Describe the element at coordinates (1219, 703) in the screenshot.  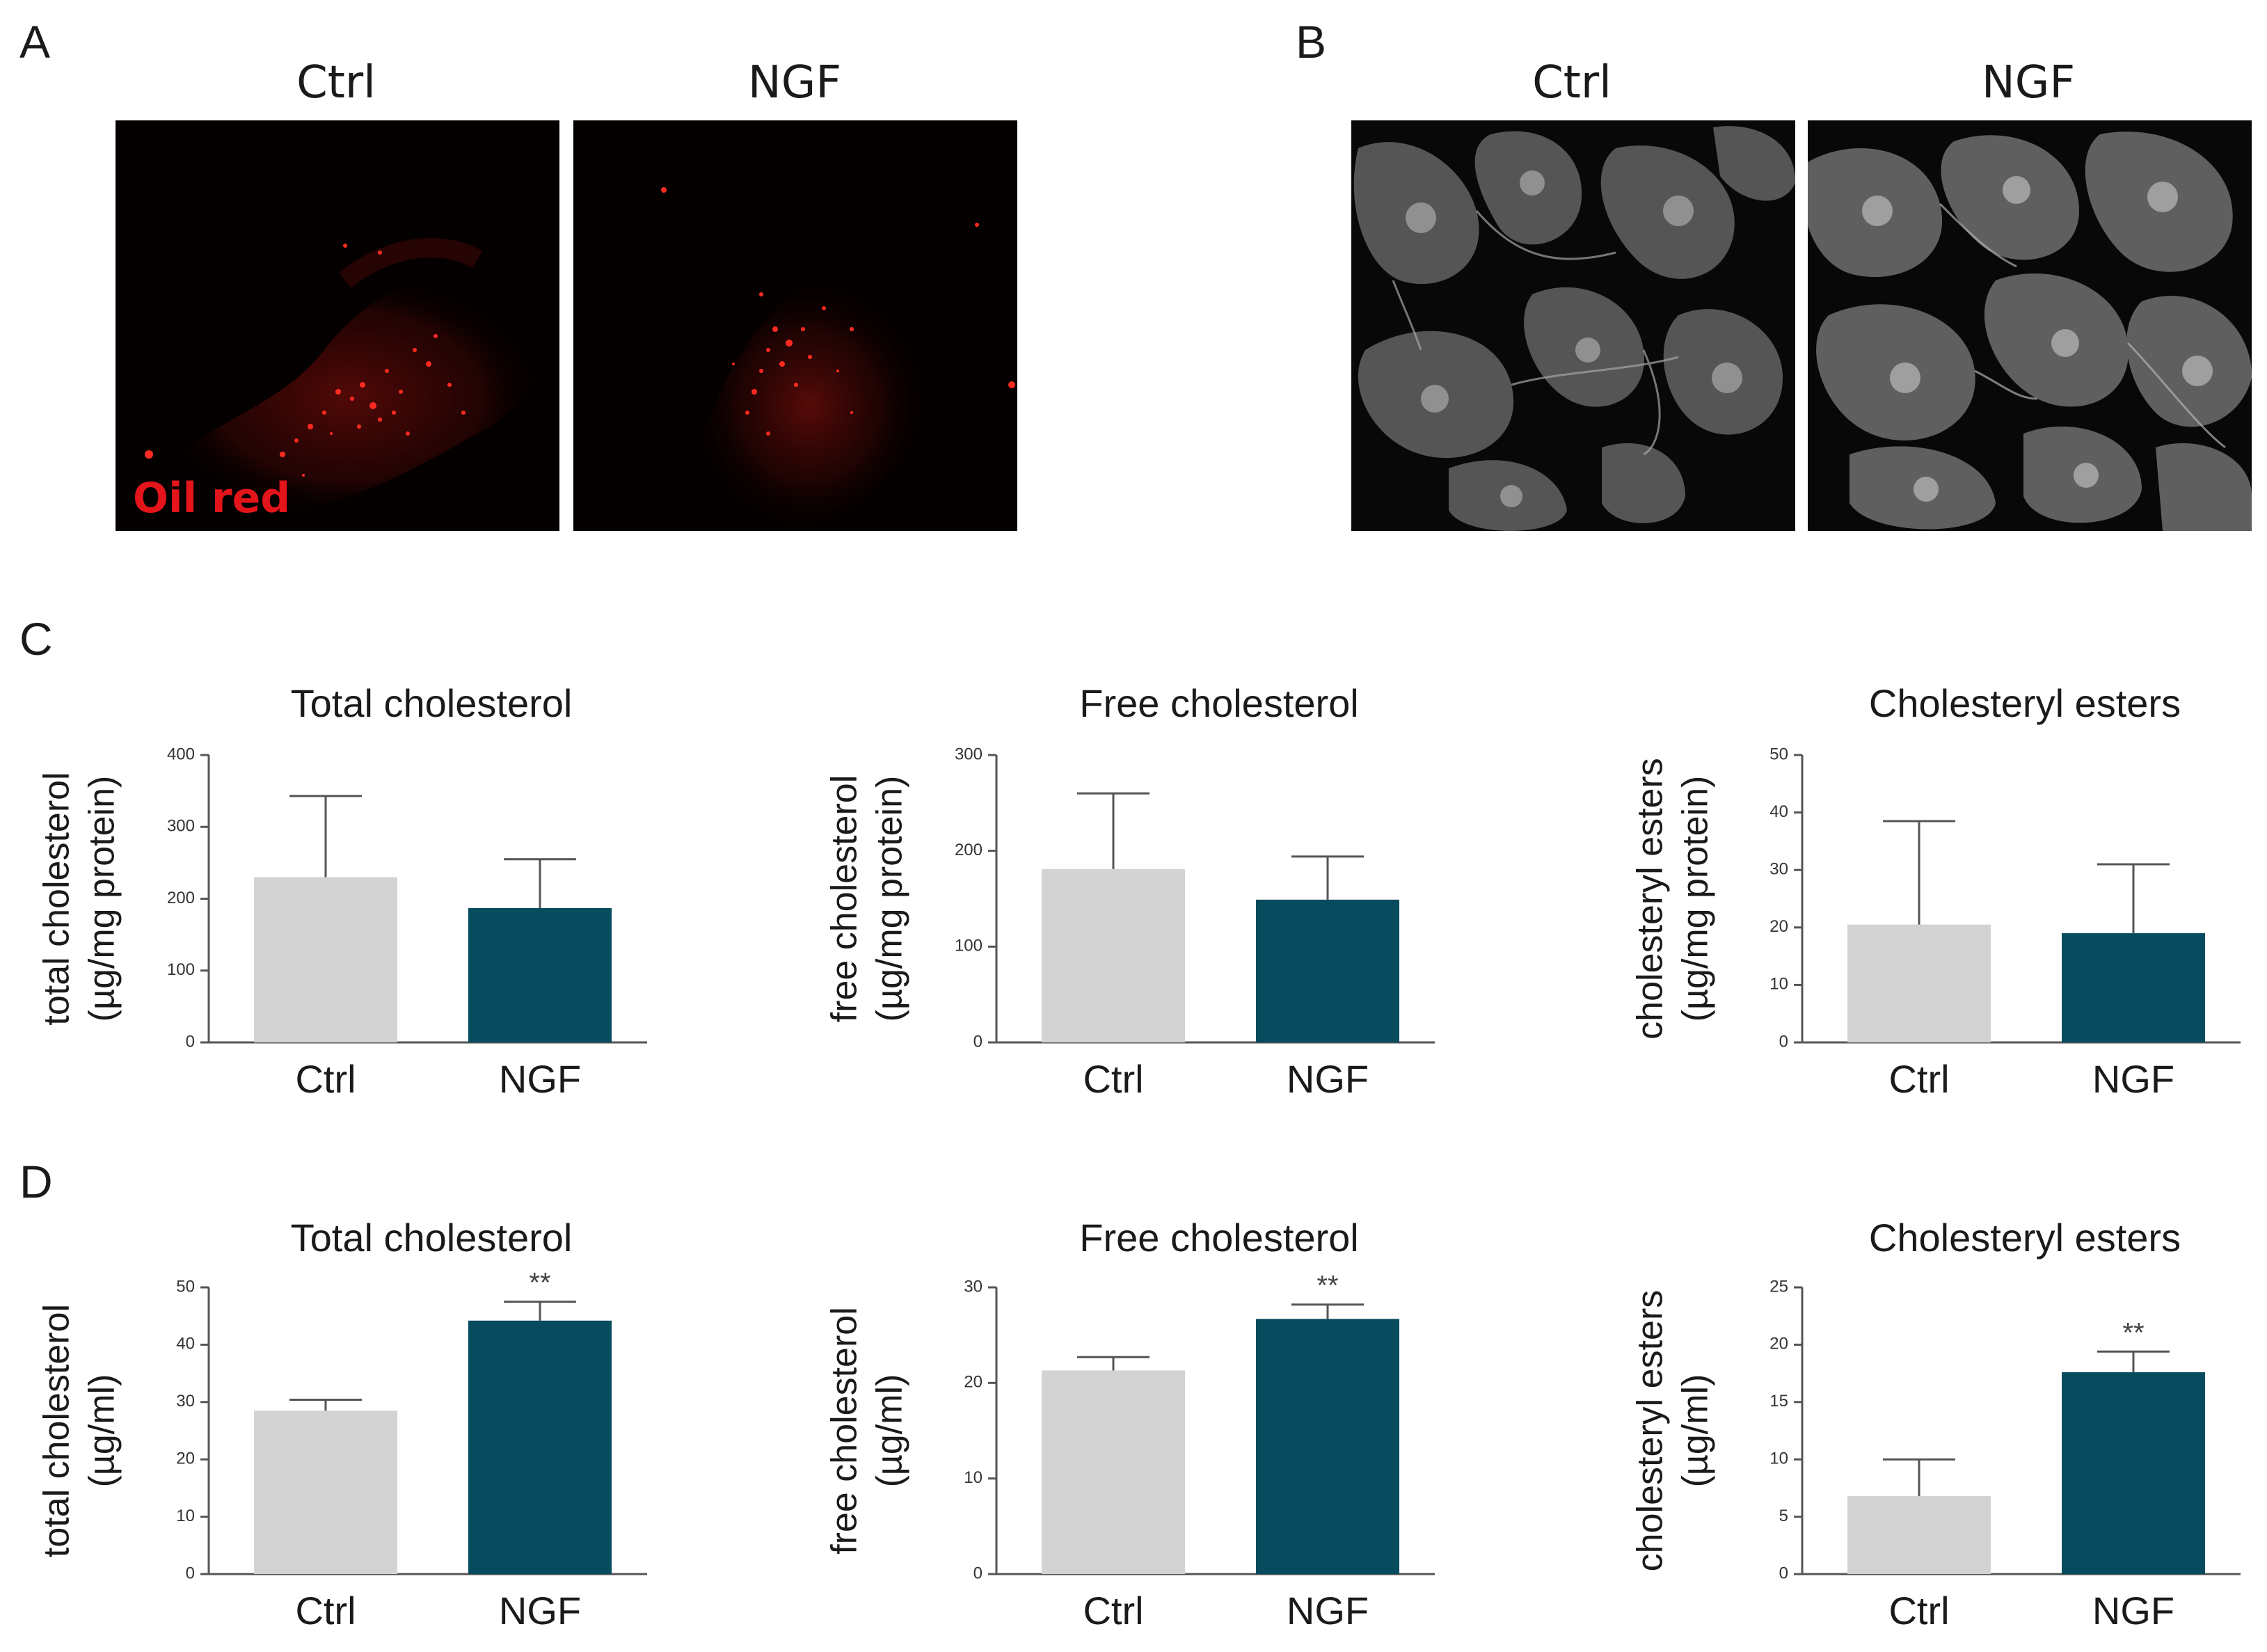
I see `chart-2-title: Free cholesterol` at that location.